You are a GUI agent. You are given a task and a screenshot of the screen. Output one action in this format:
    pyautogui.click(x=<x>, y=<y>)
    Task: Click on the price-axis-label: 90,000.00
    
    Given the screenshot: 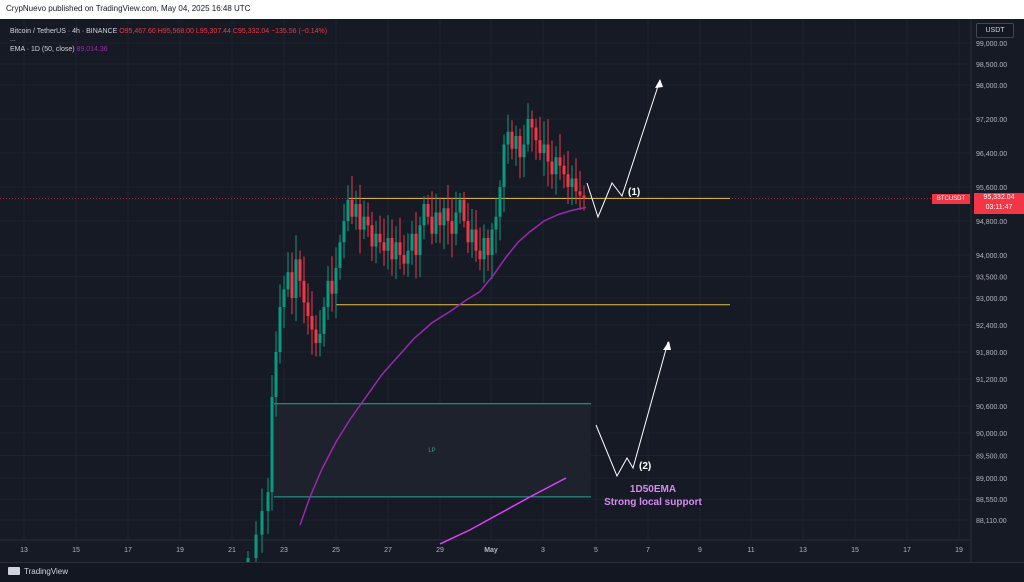 What is the action you would take?
    pyautogui.click(x=991, y=434)
    